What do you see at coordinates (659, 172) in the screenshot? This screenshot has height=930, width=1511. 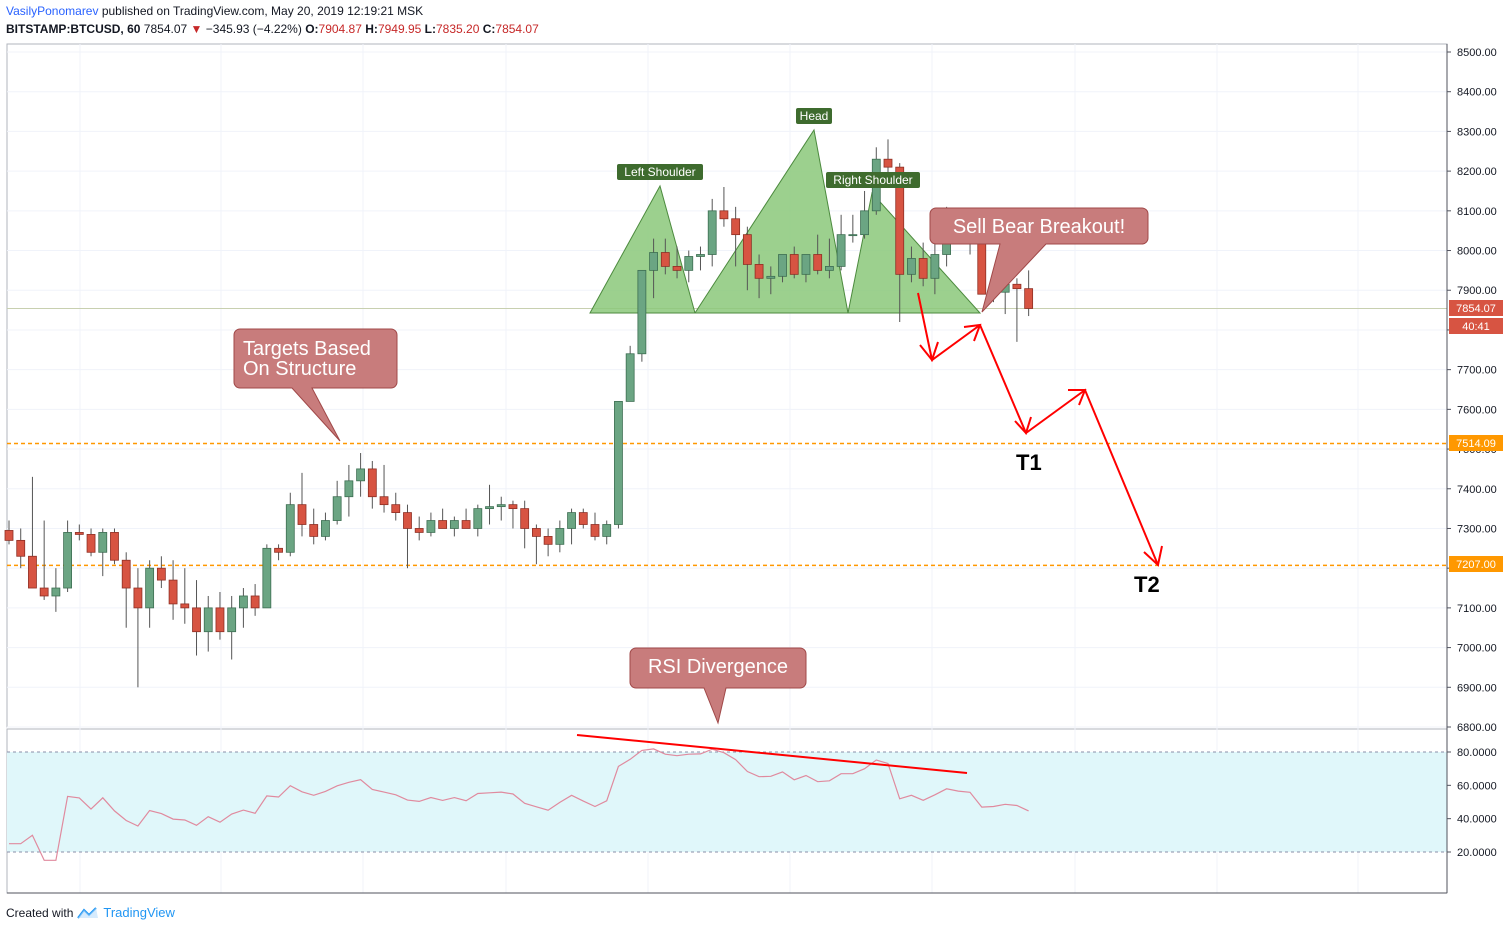 I see `svg-text: Left Shoulder` at bounding box center [659, 172].